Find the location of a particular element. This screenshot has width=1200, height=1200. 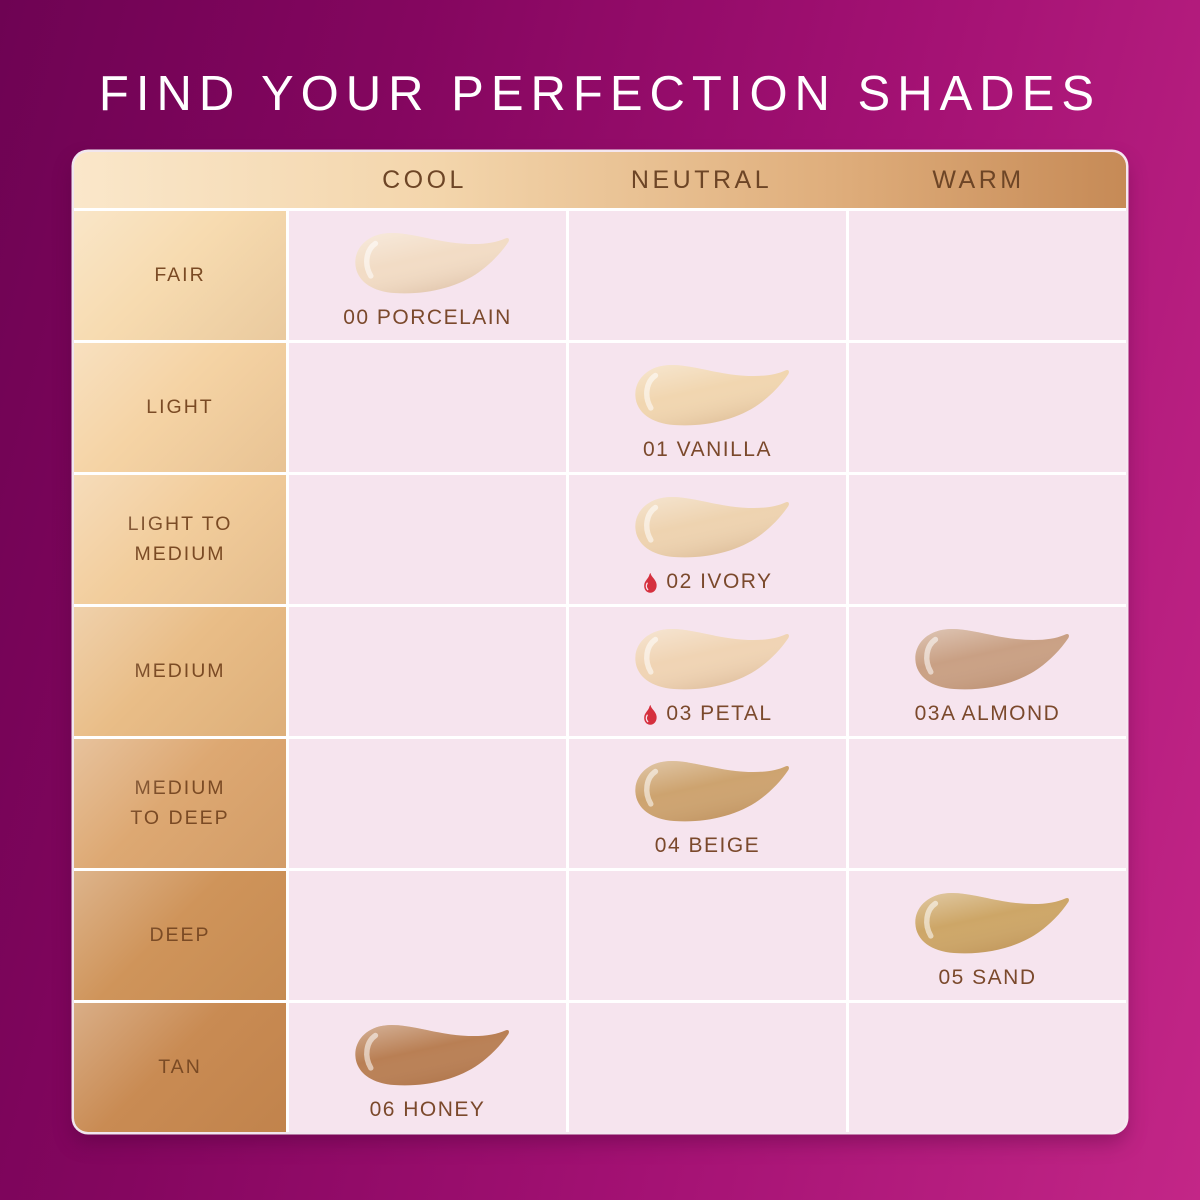

cell-medium-to-deep-cool is located at coordinates (427, 803).